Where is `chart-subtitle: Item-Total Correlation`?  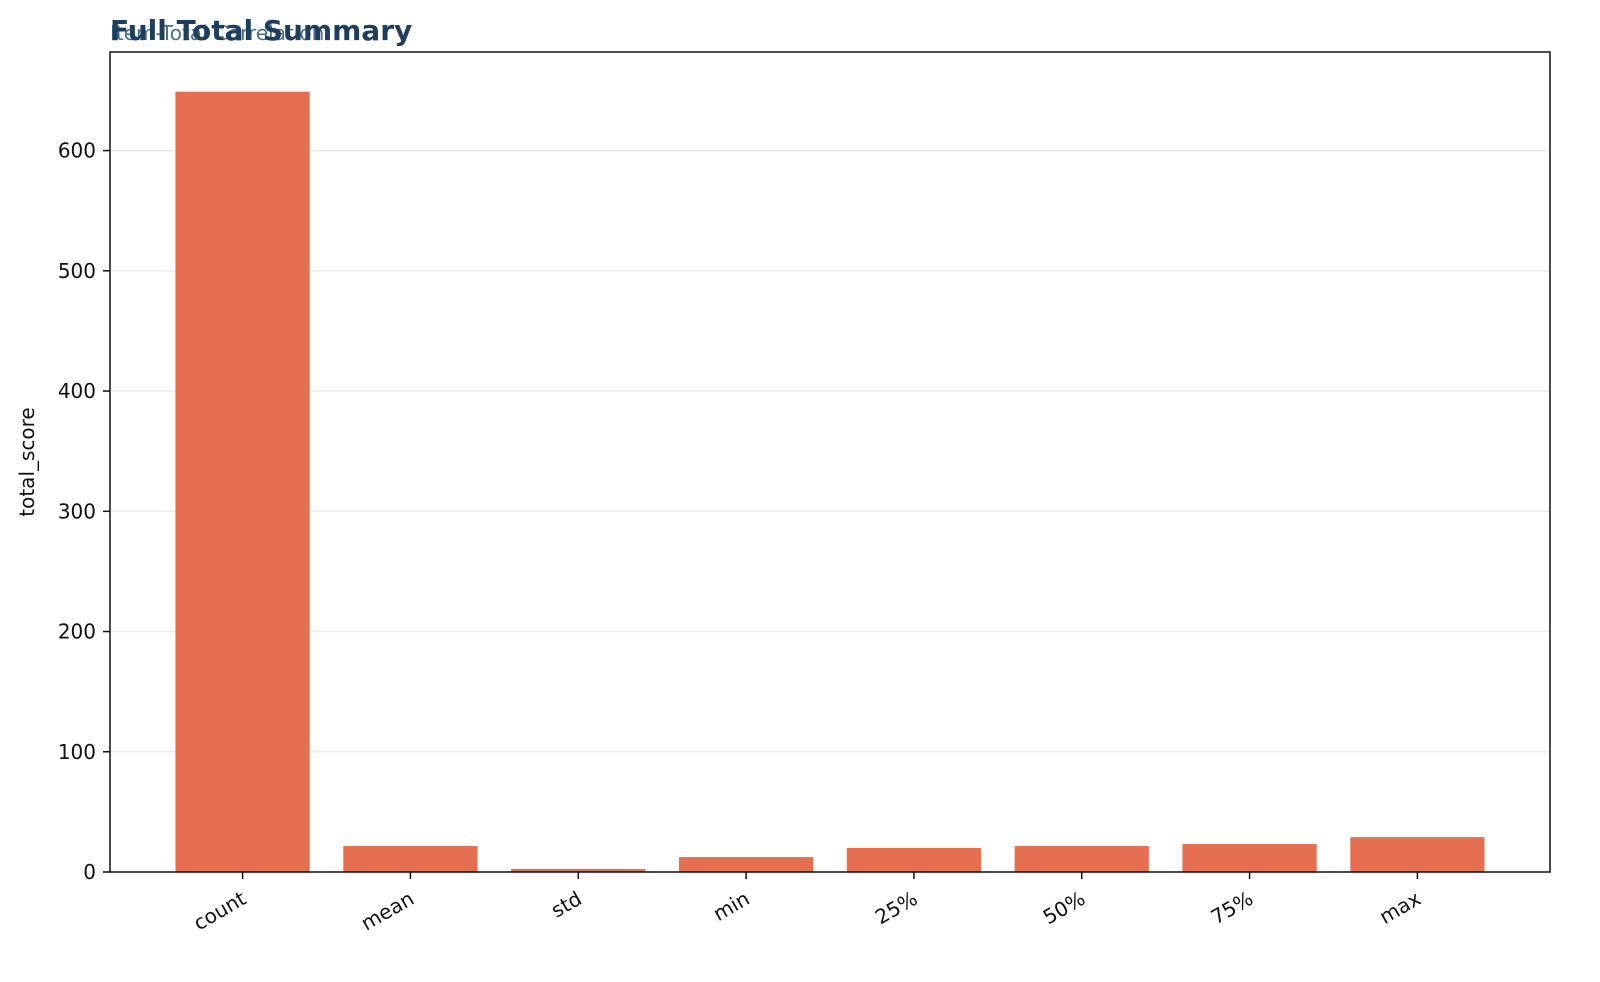
chart-subtitle: Item-Total Correlation is located at coordinates (217, 33).